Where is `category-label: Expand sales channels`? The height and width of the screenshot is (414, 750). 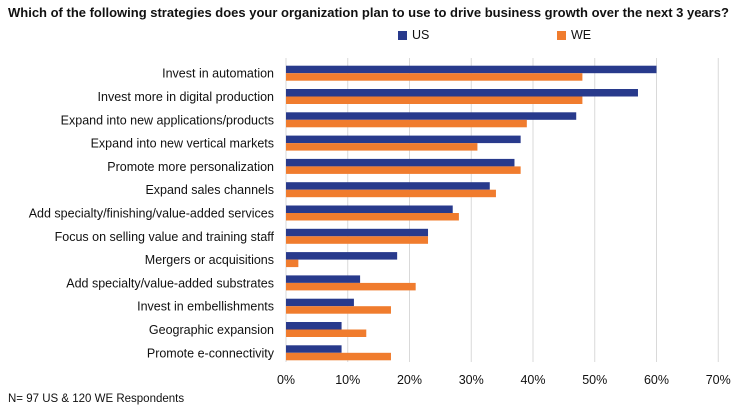
category-label: Expand sales channels is located at coordinates (209, 190).